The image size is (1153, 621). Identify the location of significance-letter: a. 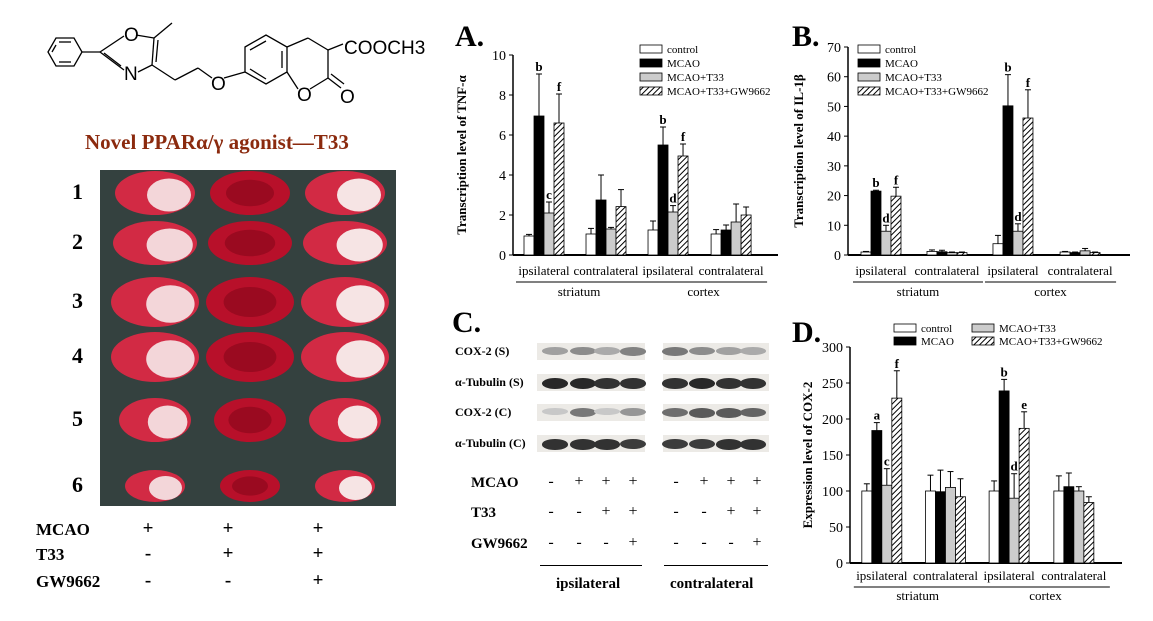
(877, 415).